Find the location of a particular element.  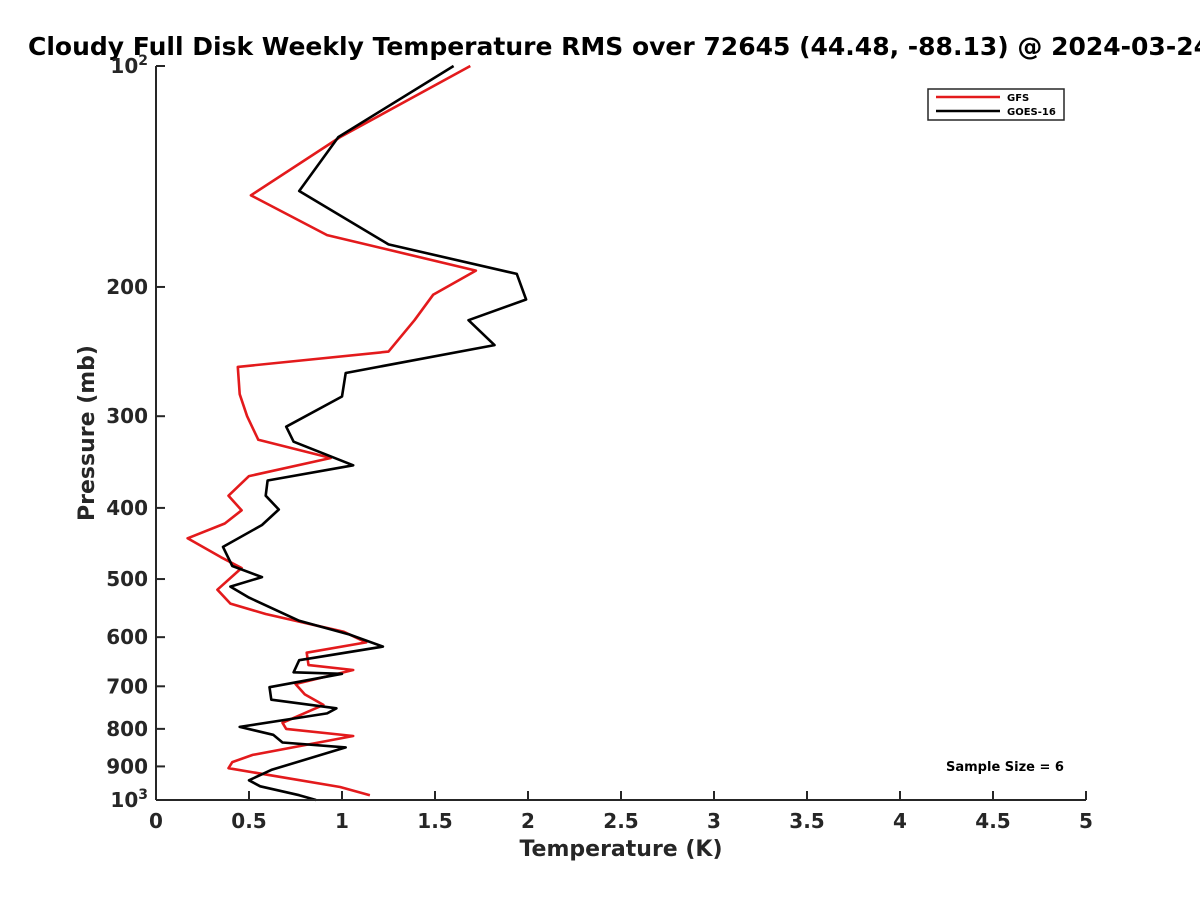

x-tick-label: 3.5 is located at coordinates (806, 821).